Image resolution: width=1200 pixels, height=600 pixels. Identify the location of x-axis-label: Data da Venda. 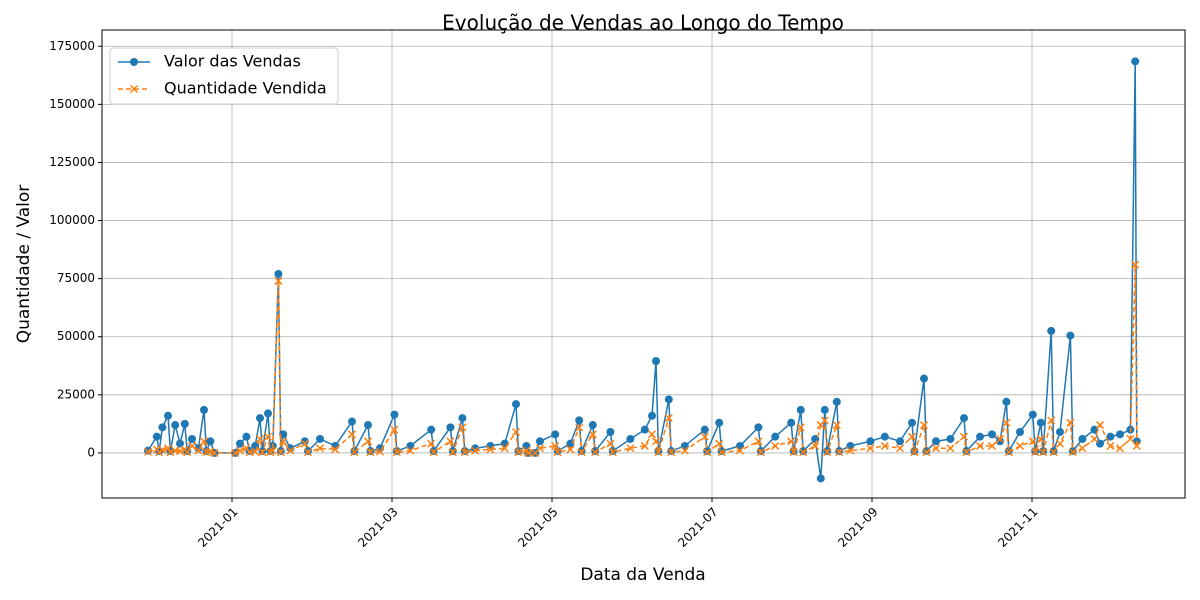
(642, 575).